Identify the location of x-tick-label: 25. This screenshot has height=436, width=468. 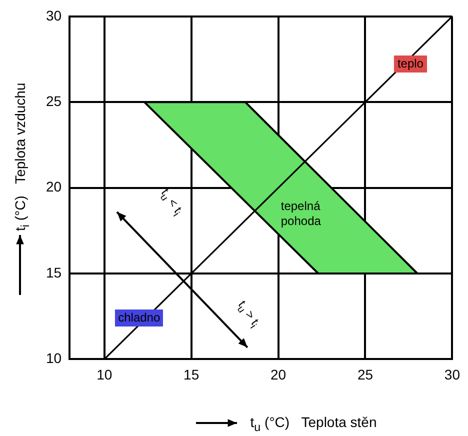
(365, 374).